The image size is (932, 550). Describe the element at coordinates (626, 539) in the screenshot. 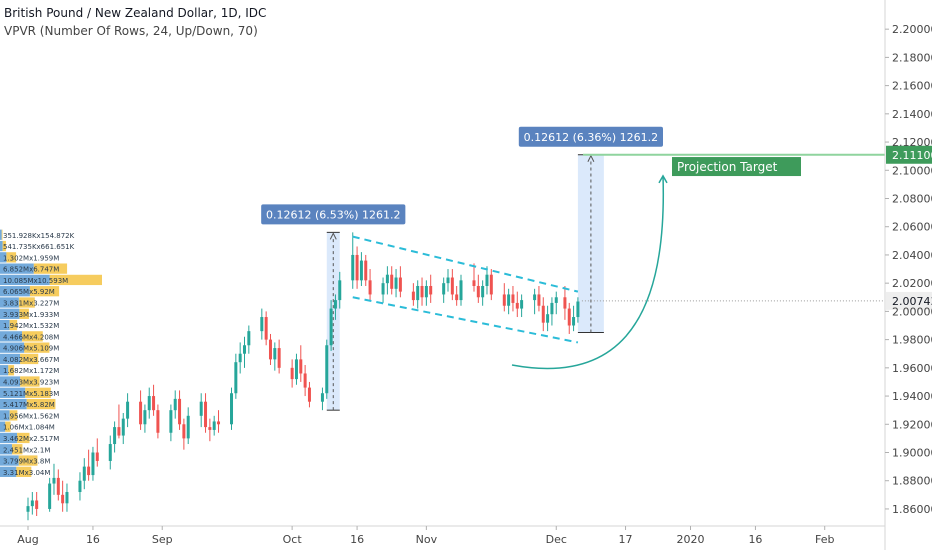

I see `x-tick-label: 17` at that location.